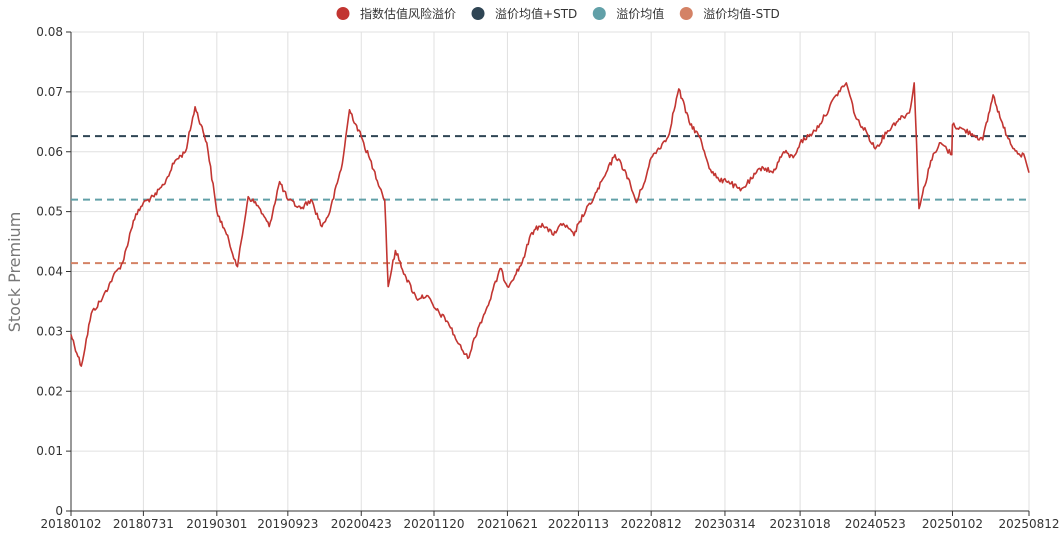  Describe the element at coordinates (433, 524) in the screenshot. I see `x-tick-label-5: 20201120` at that location.